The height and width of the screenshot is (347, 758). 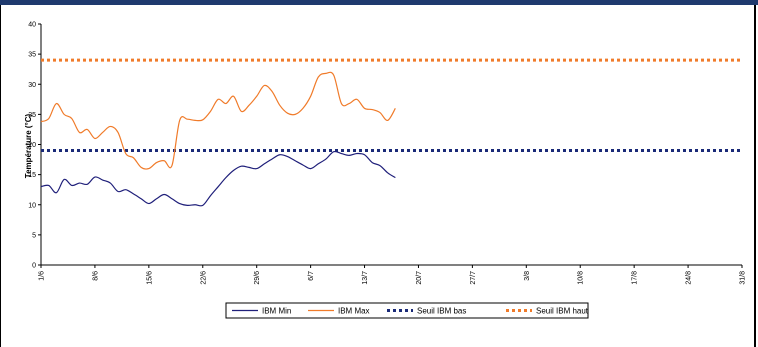 I want to click on y-tick-label: 35, so click(x=32, y=55).